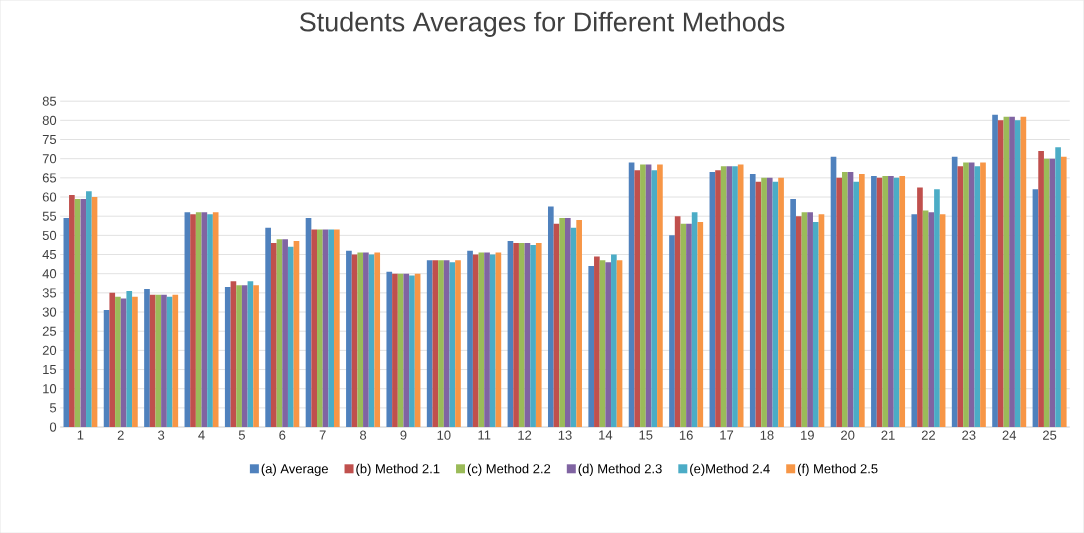 The image size is (1084, 533). Describe the element at coordinates (49, 178) in the screenshot. I see `y-tick-label: 65` at that location.